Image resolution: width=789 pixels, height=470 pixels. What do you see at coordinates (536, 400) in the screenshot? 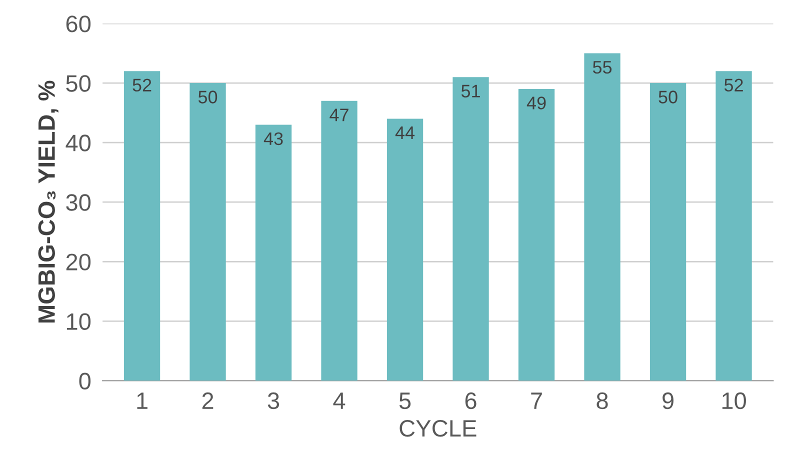
I see `x-tick-label: 7` at bounding box center [536, 400].